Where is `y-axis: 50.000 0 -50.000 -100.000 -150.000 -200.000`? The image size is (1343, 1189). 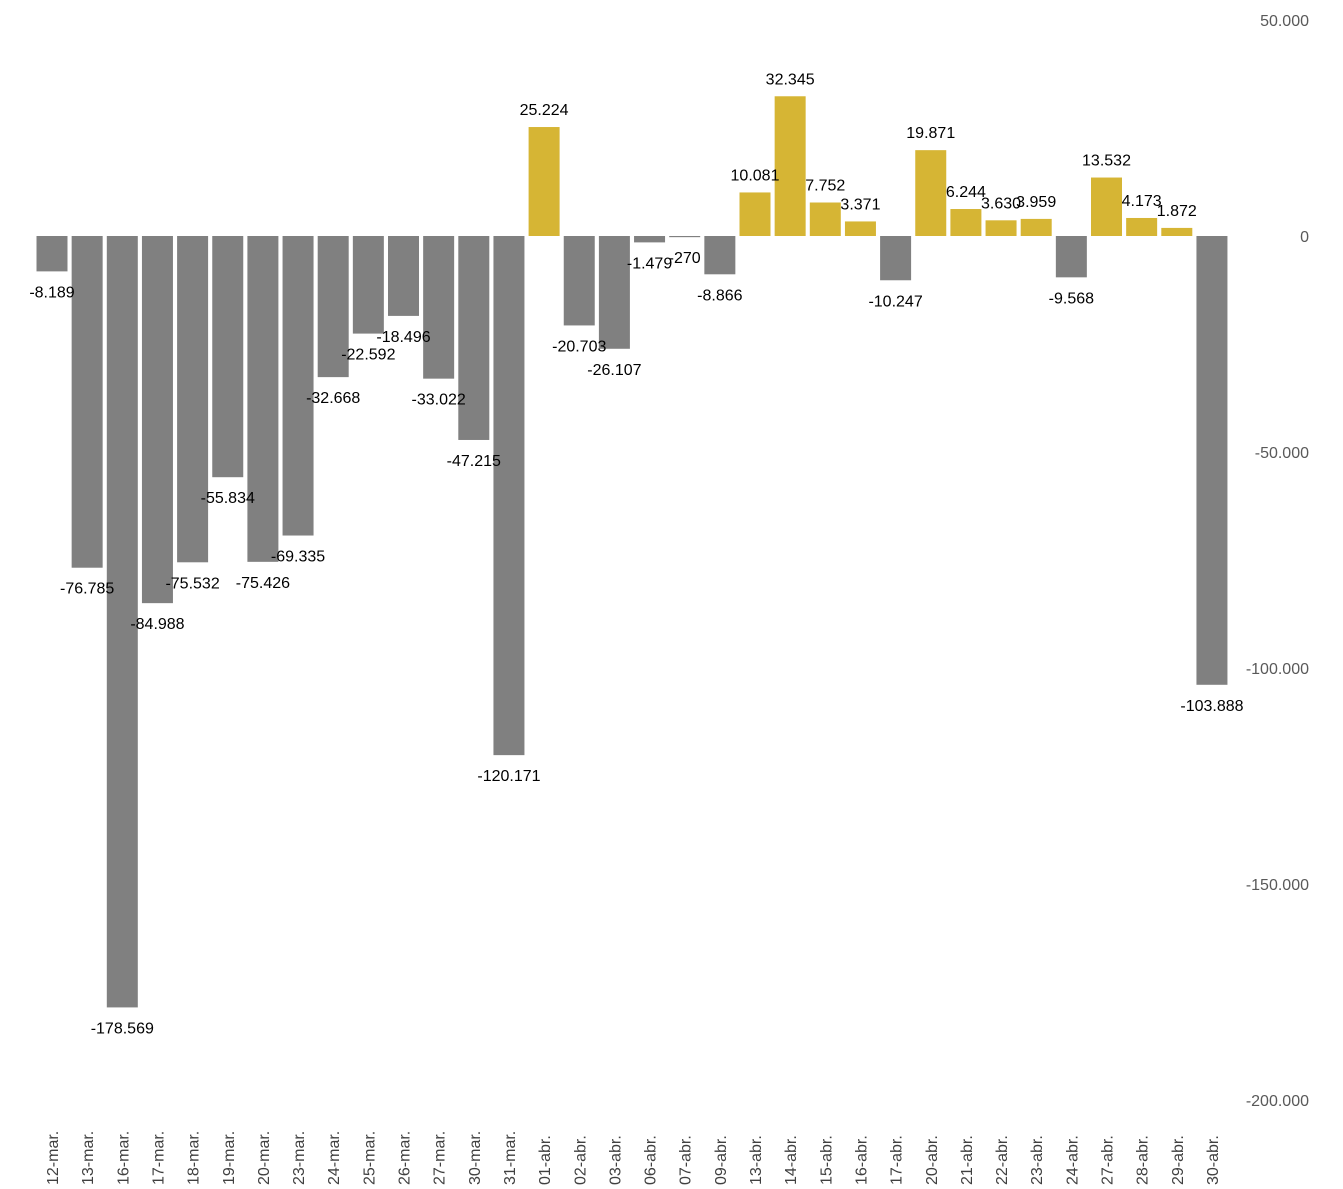 y-axis: 50.000 0 -50.000 -100.000 -150.000 -200.000 is located at coordinates (1277, 561).